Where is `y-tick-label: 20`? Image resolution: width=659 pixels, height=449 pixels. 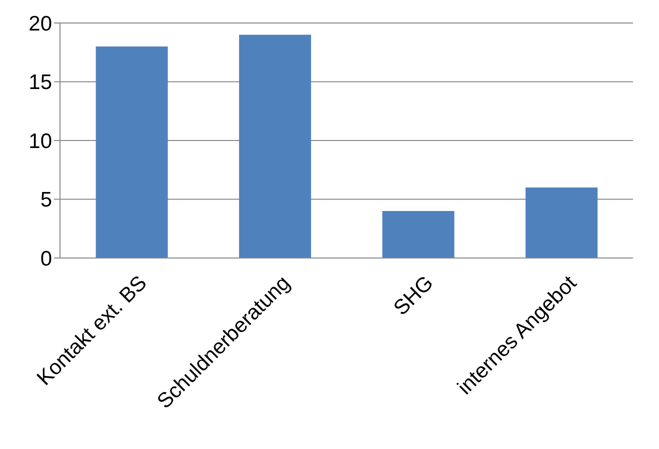 y-tick-label: 20 is located at coordinates (40, 24).